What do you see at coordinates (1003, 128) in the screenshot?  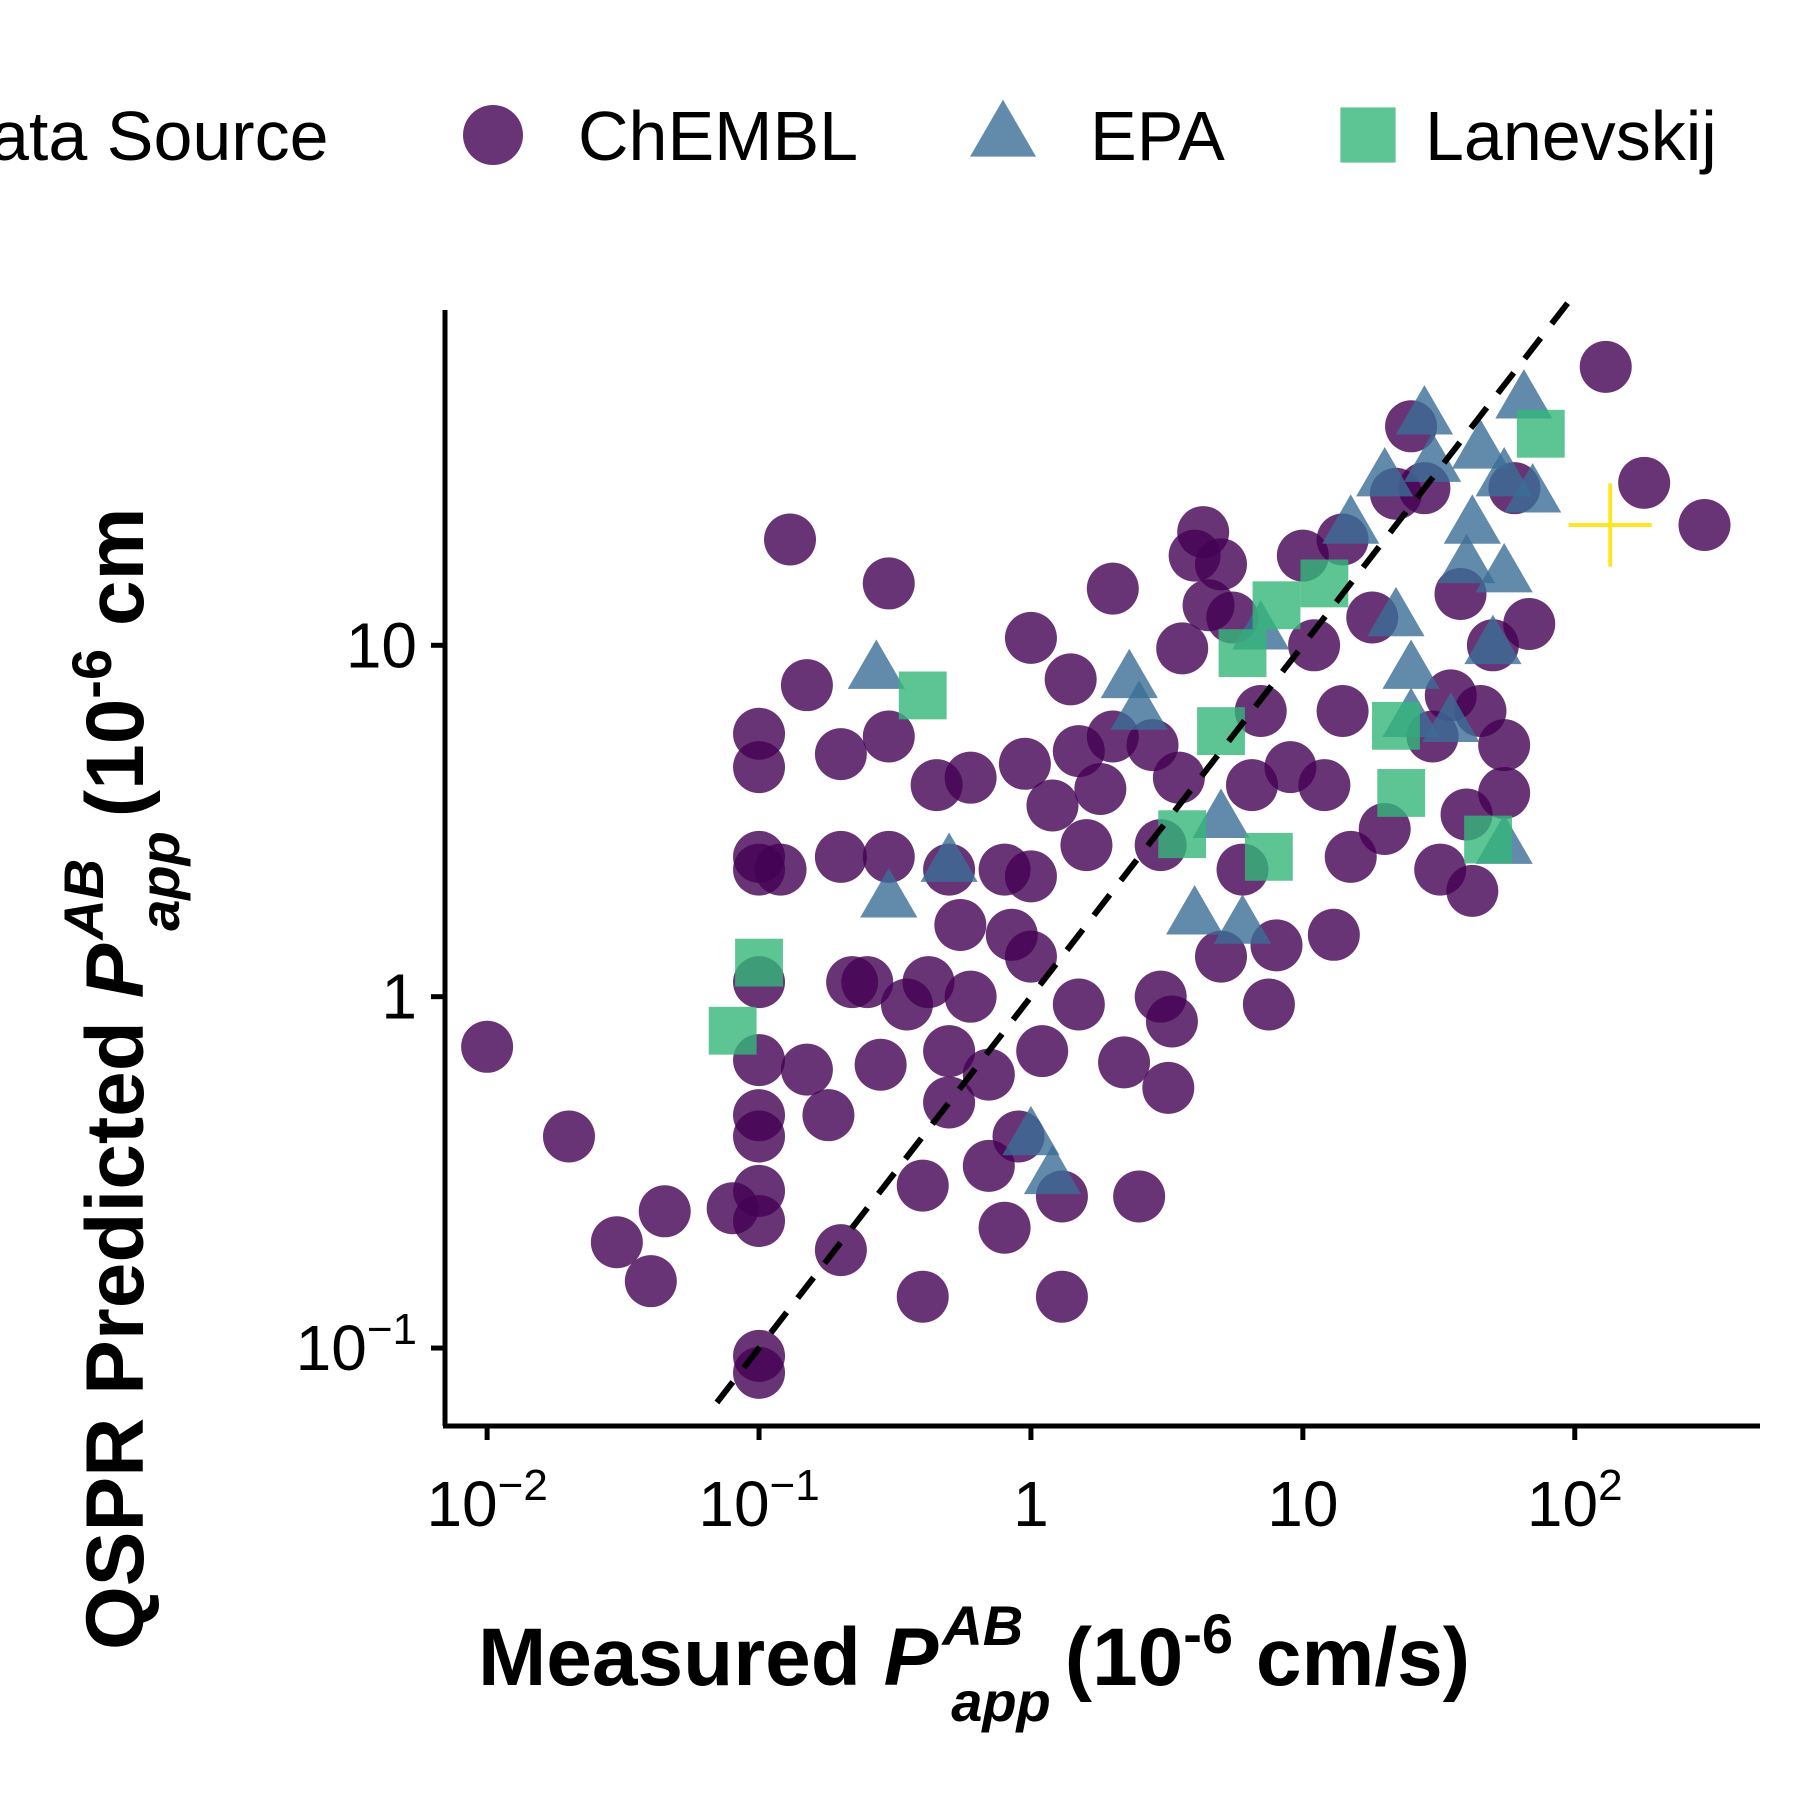 I see `legend-key-epa` at bounding box center [1003, 128].